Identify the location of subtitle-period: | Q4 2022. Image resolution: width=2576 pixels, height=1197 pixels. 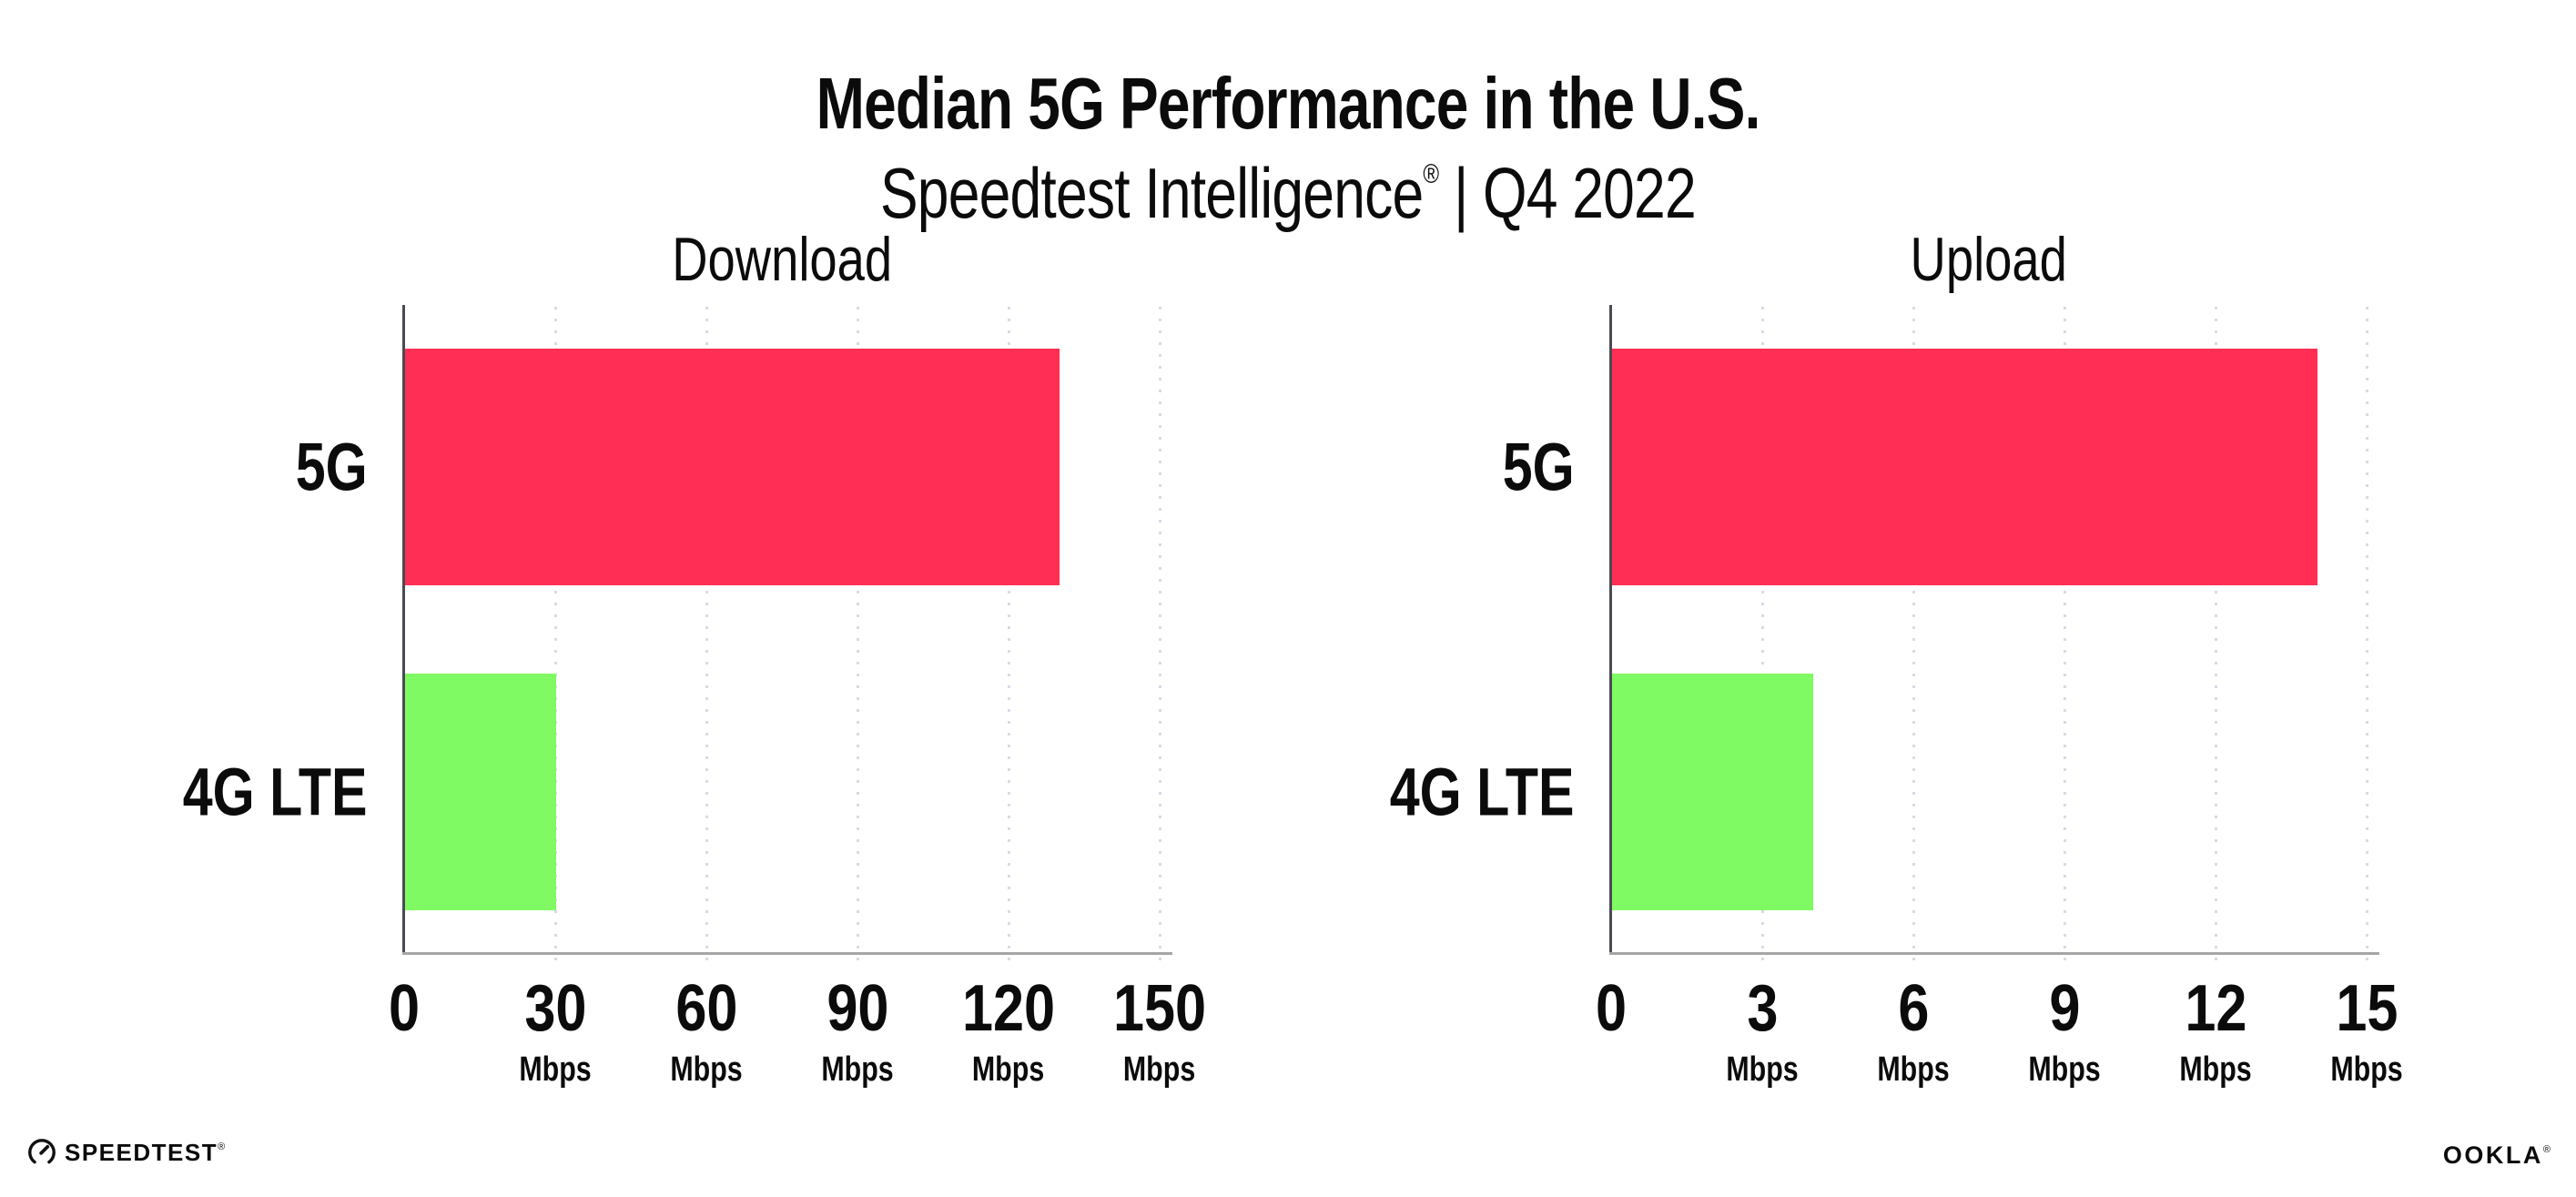
(1575, 193).